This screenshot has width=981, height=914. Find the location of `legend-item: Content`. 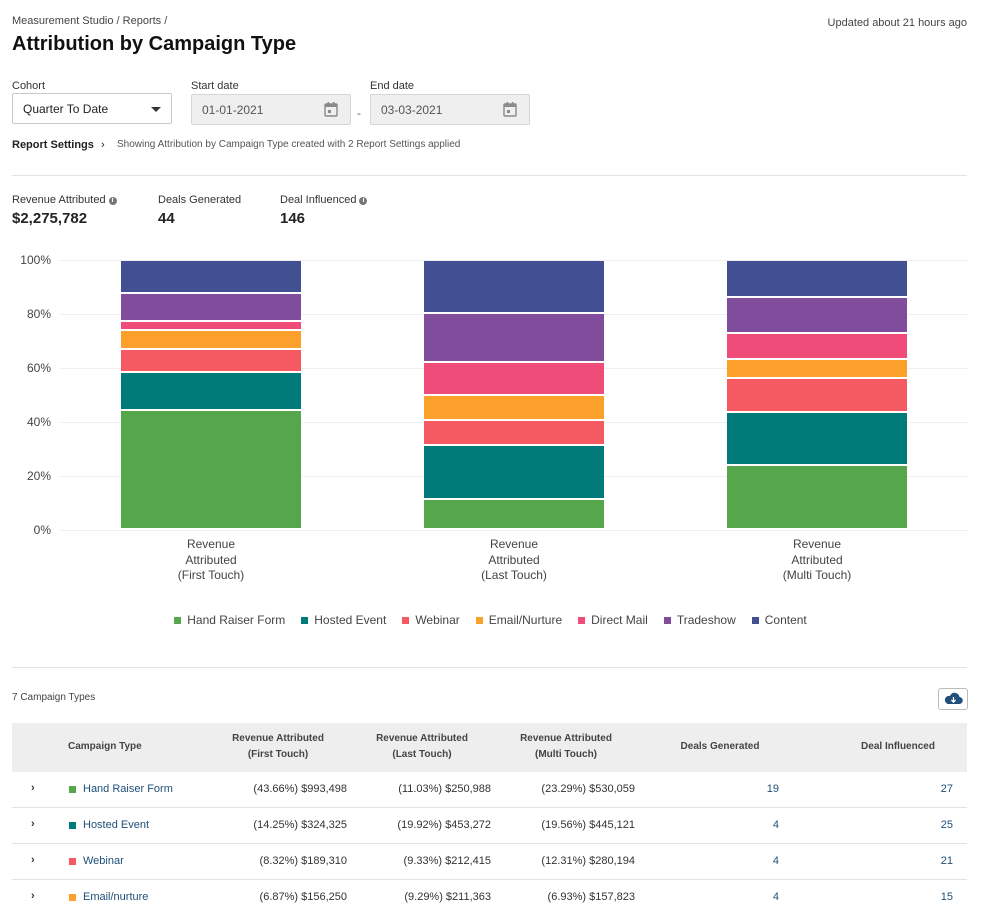

legend-item: Content is located at coordinates (779, 620).